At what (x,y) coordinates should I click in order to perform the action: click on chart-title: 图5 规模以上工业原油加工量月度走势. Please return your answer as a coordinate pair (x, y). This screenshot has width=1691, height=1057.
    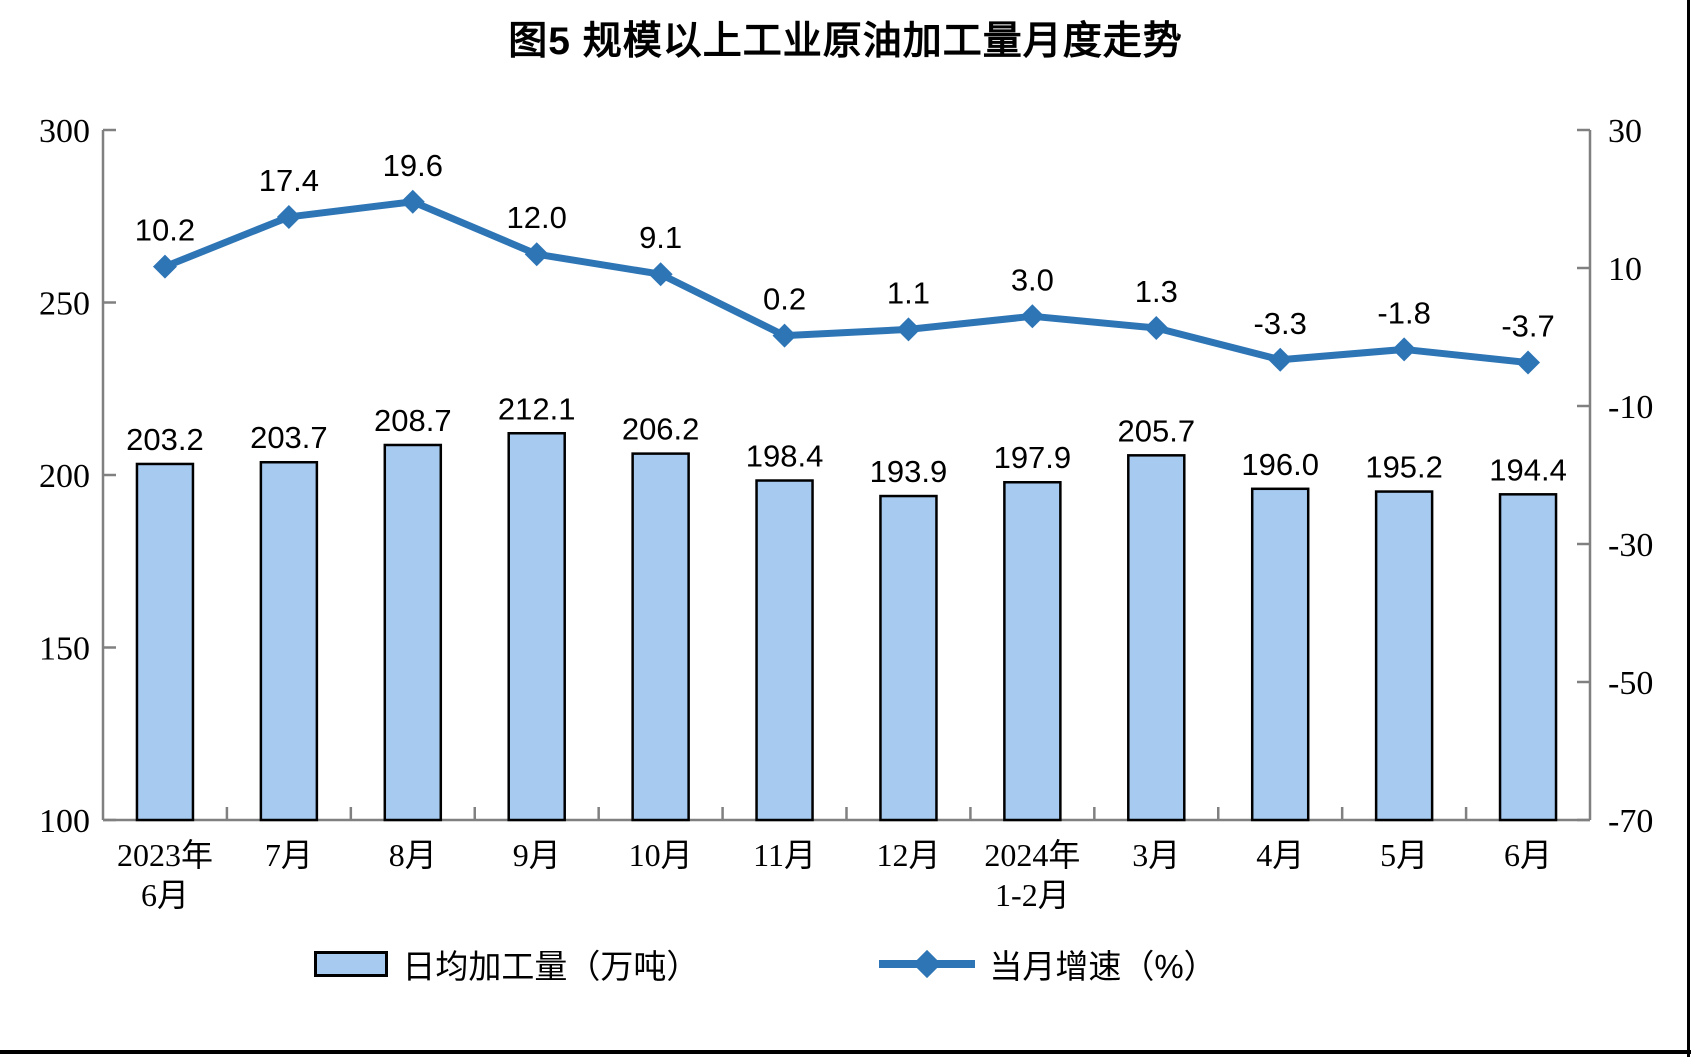
    Looking at the image, I should click on (845, 41).